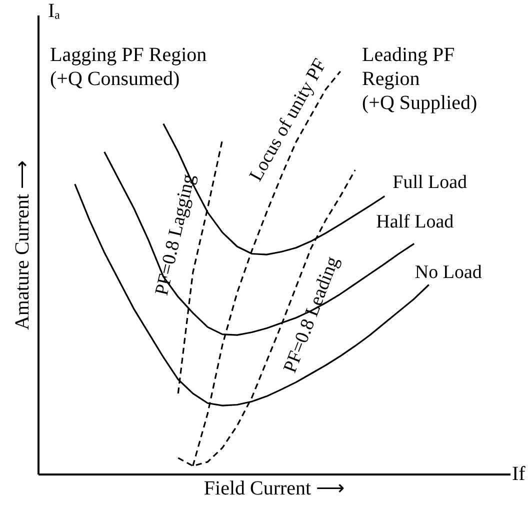 Image resolution: width=528 pixels, height=505 pixels. What do you see at coordinates (415, 222) in the screenshot?
I see `series-label: Half Load` at bounding box center [415, 222].